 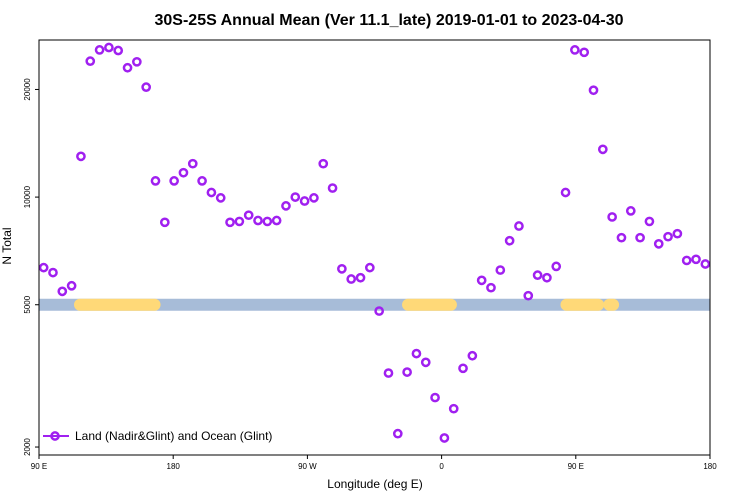 What do you see at coordinates (27, 196) in the screenshot?
I see `y-tick-label: 10000` at bounding box center [27, 196].